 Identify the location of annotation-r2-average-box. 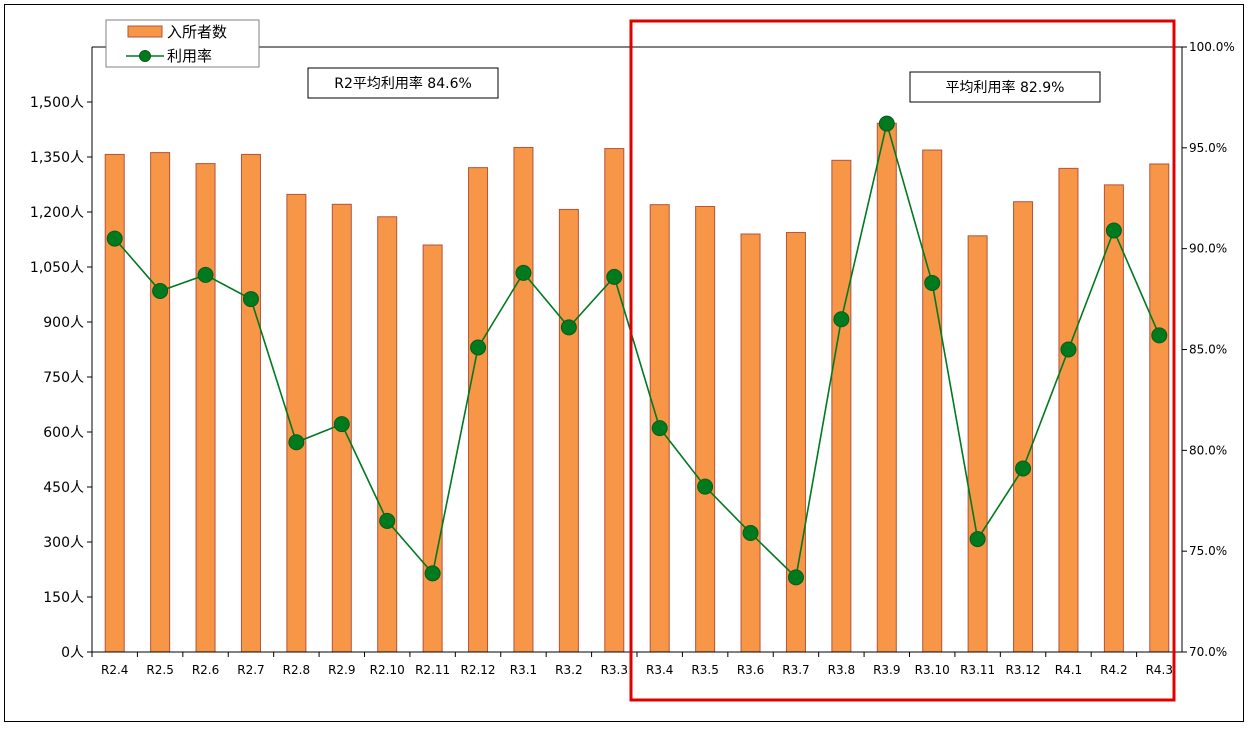
(403, 83).